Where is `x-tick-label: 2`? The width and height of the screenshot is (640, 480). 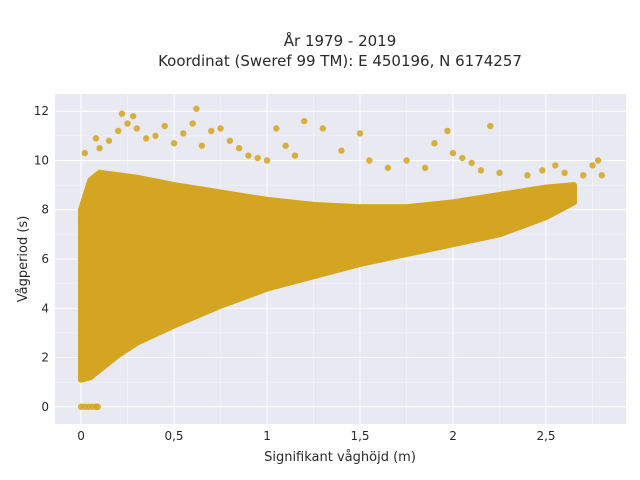
x-tick-label: 2 is located at coordinates (453, 436).